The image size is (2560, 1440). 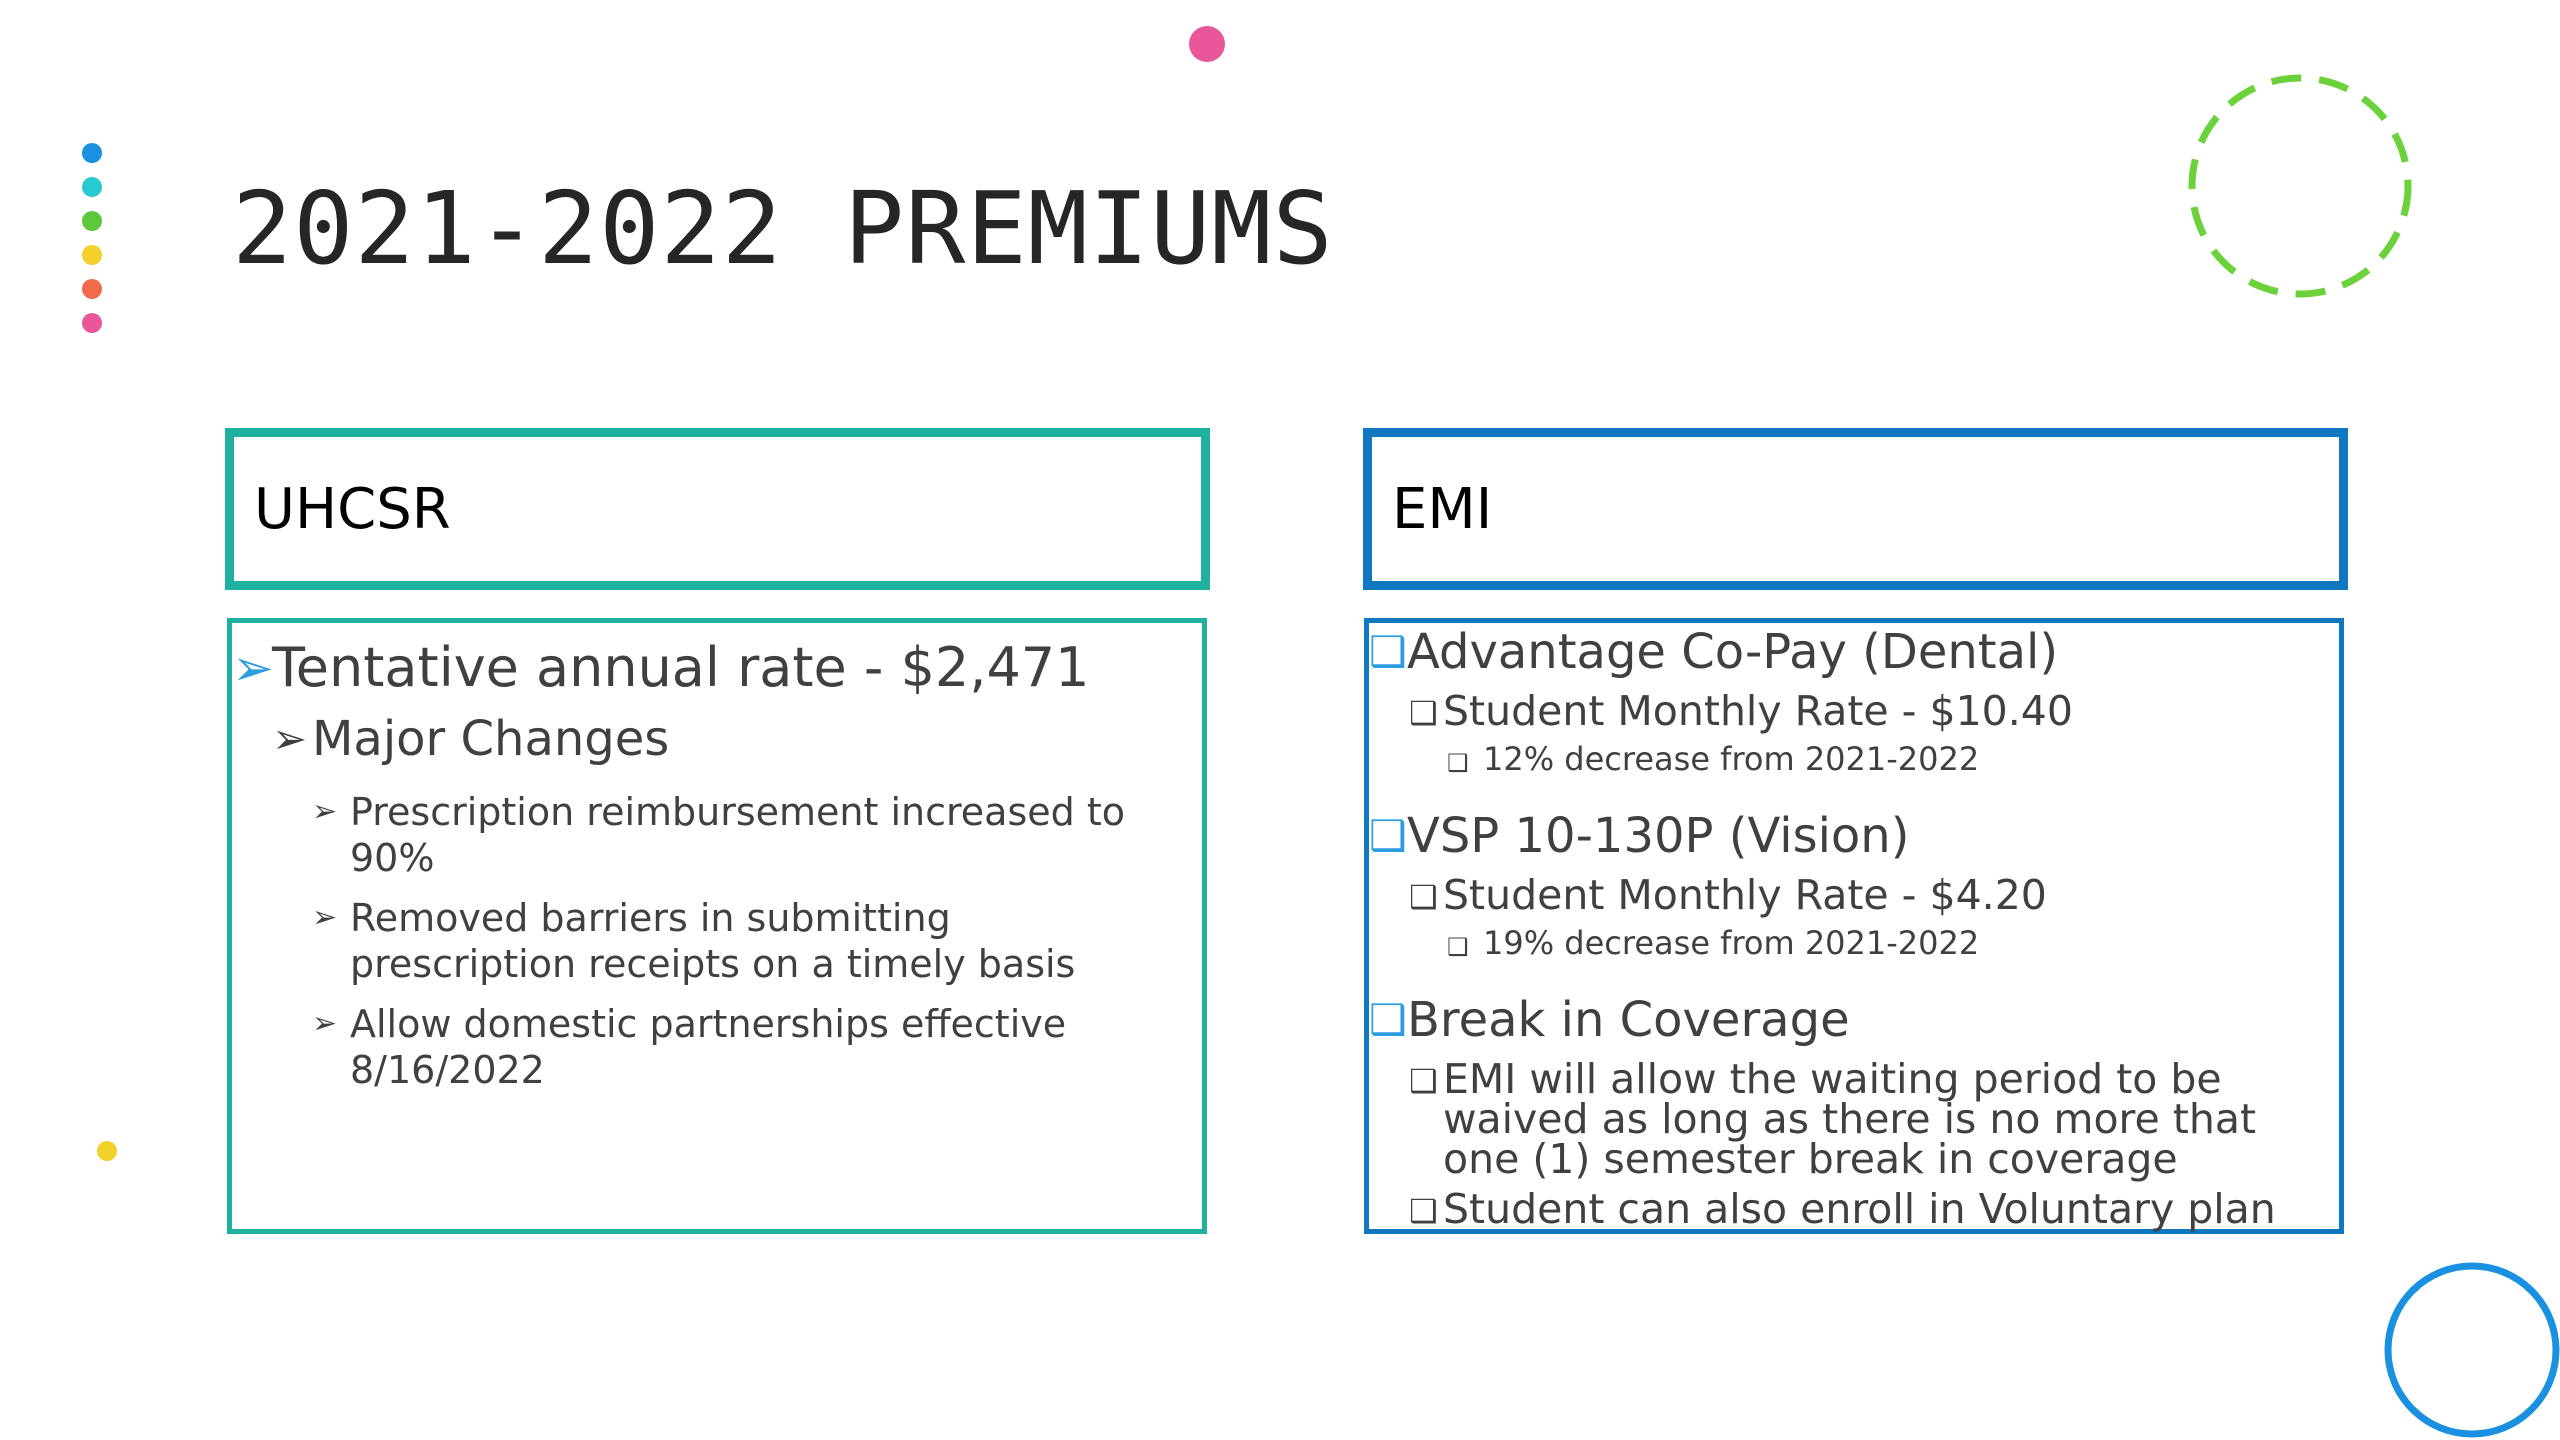 I want to click on list-item: ❑ Student Monthly Rate - $10.40, so click(x=1871, y=712).